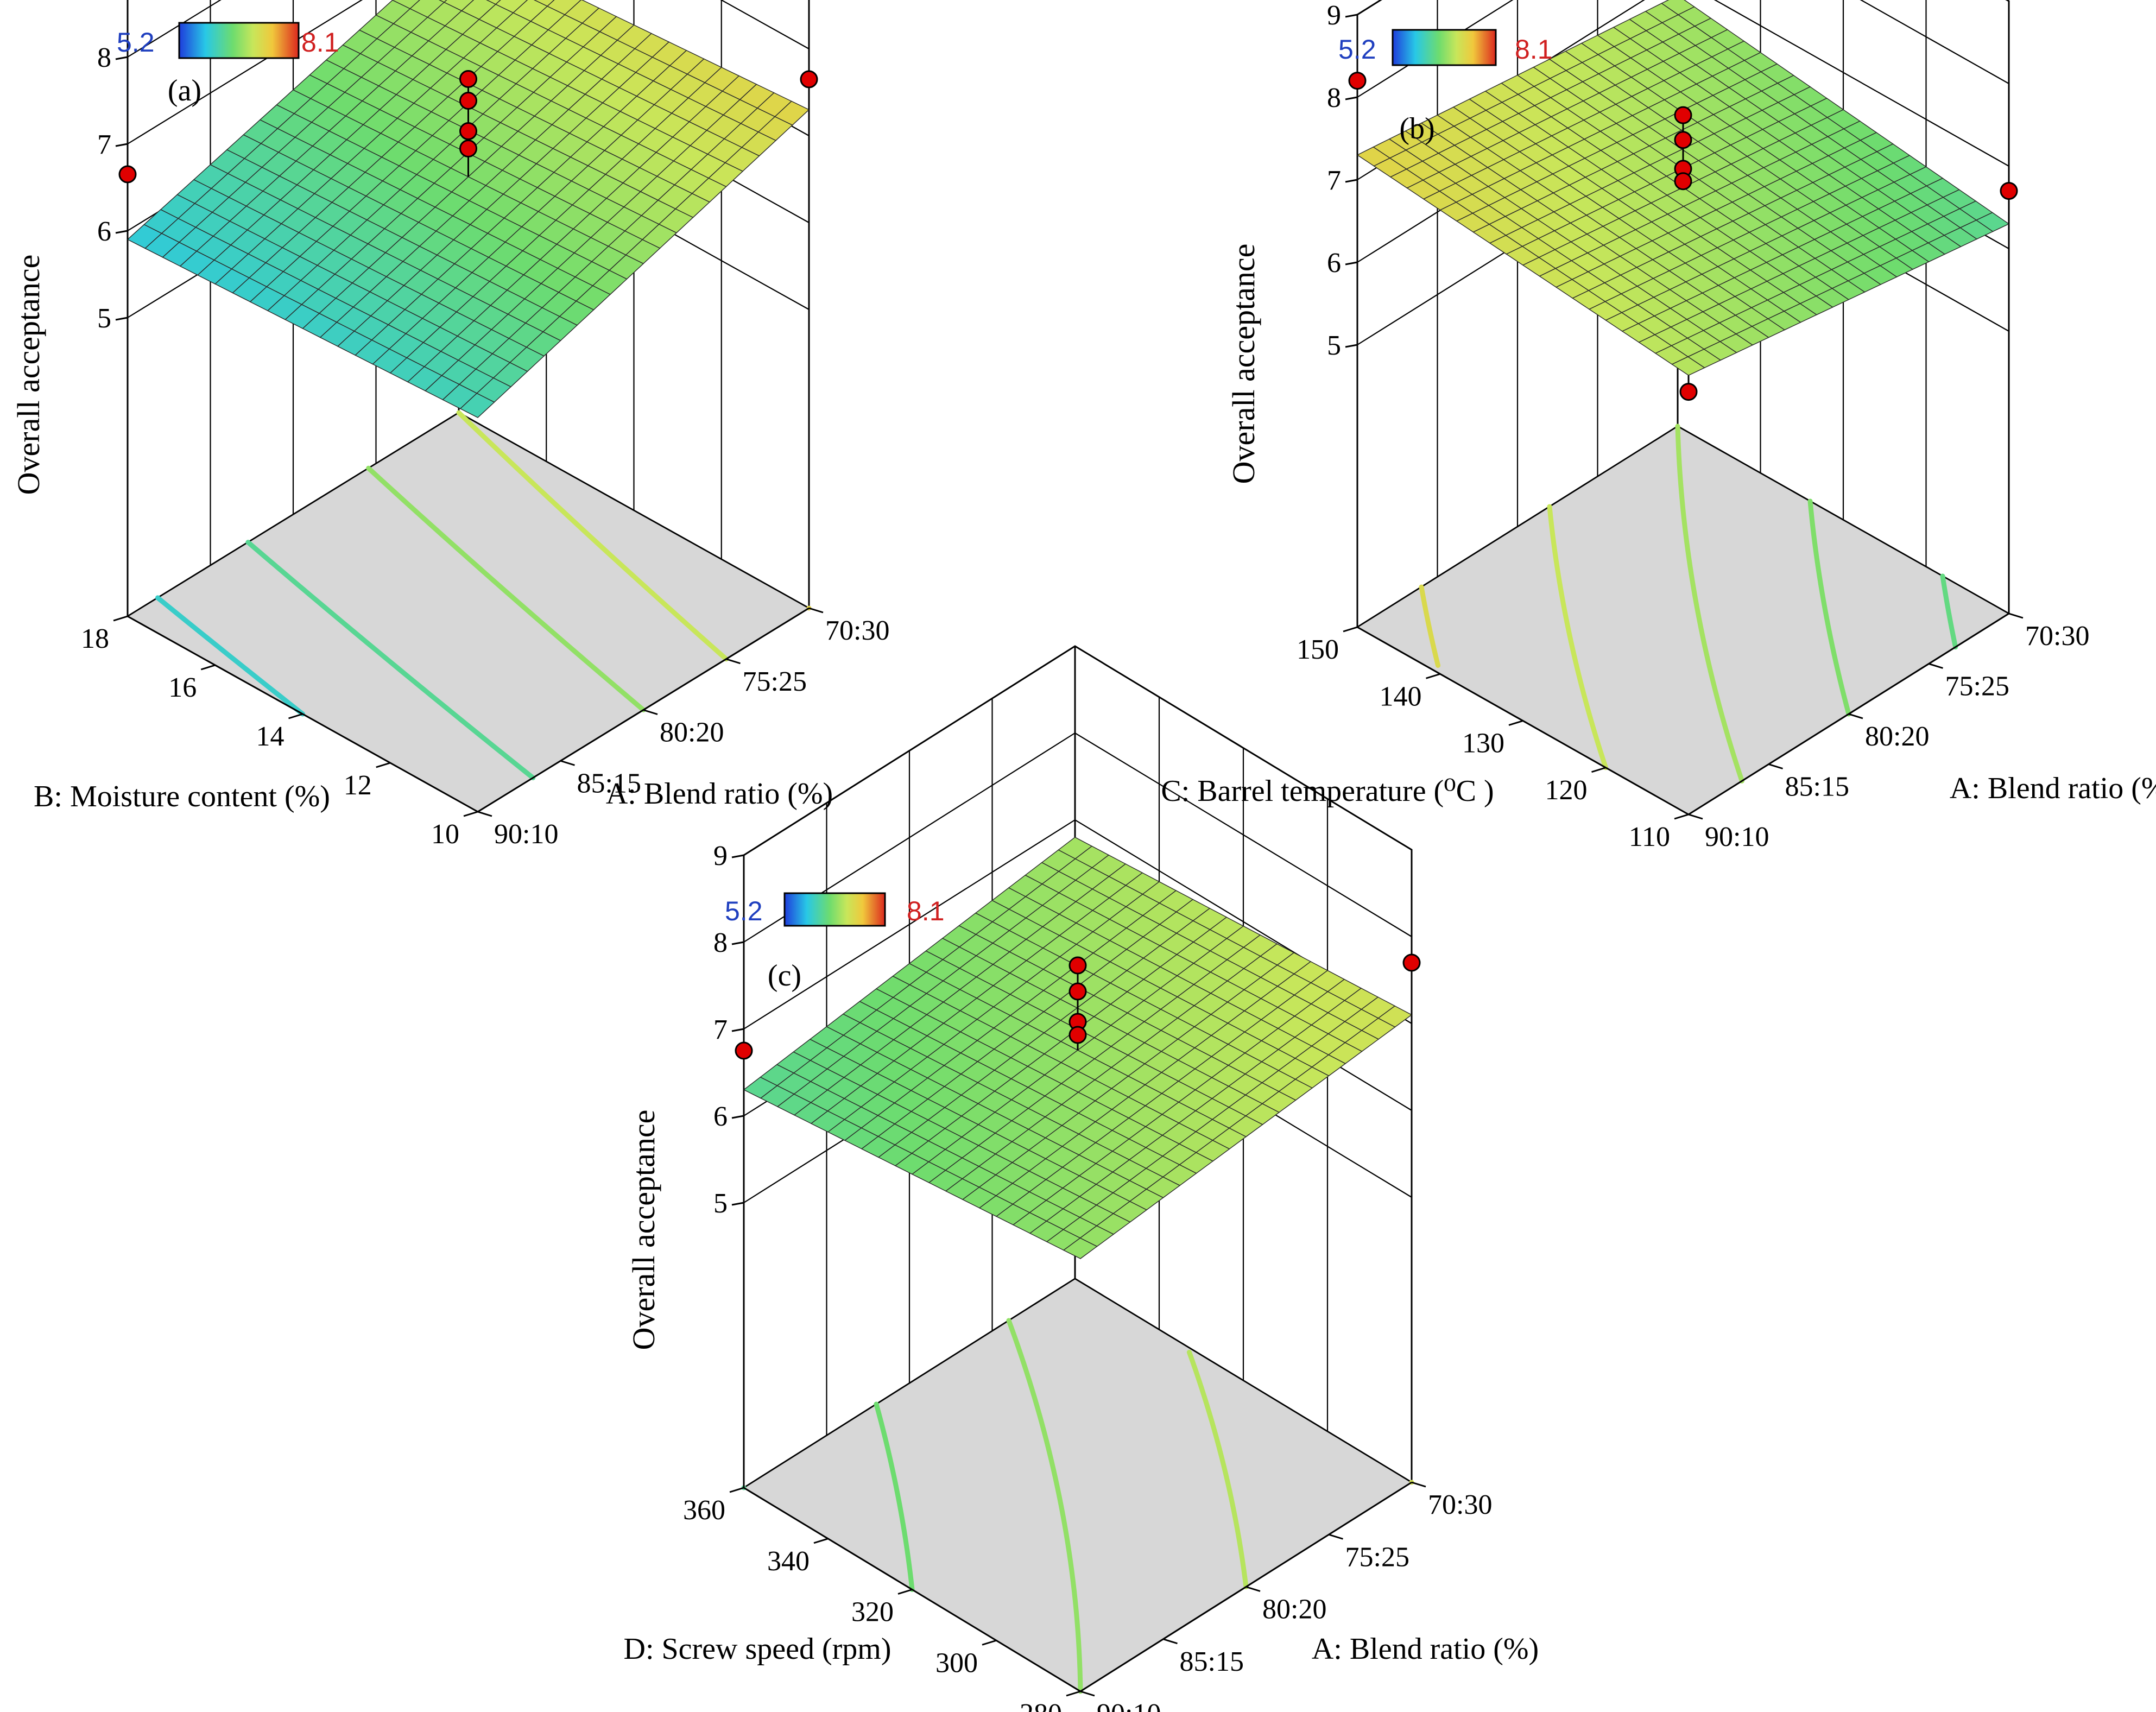 Image resolution: width=2156 pixels, height=1712 pixels. What do you see at coordinates (1318, 649) in the screenshot?
I see `y-tick-label: 150` at bounding box center [1318, 649].